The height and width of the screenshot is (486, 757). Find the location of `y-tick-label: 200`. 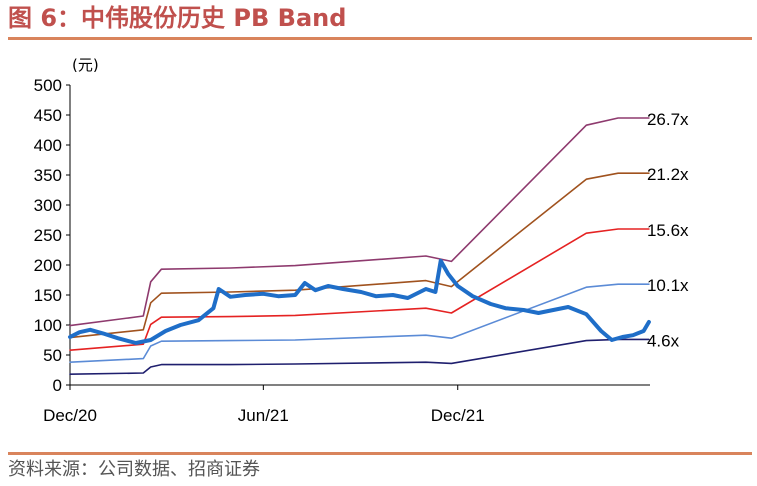

y-tick-label: 200 is located at coordinates (48, 265).